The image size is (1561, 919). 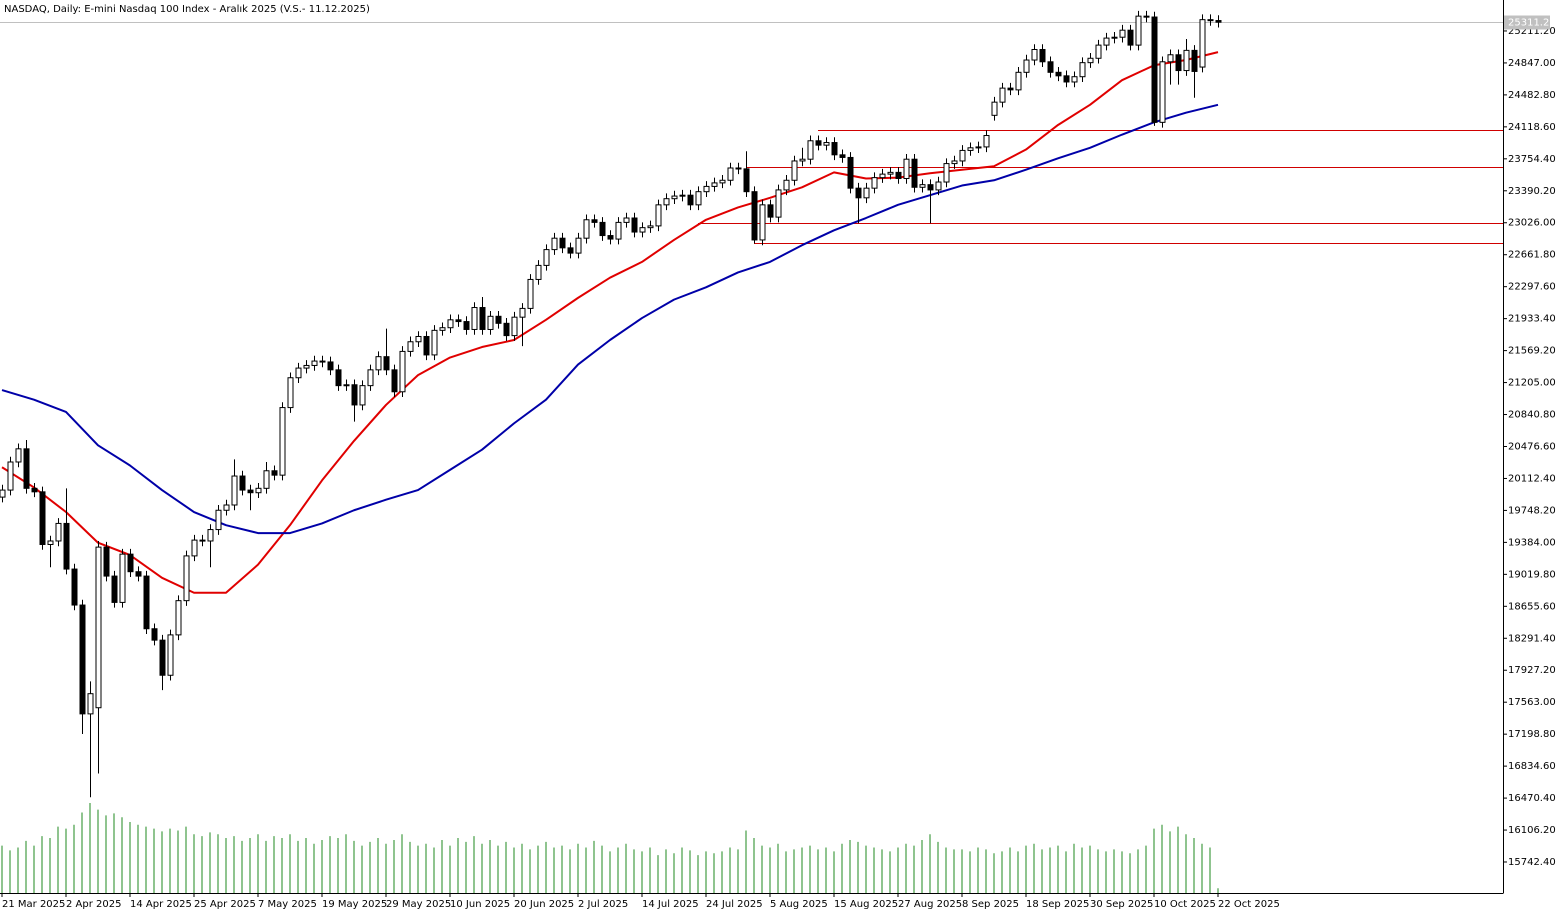 What do you see at coordinates (930, 904) in the screenshot?
I see `x-tick-label: 27 Aug 2025` at bounding box center [930, 904].